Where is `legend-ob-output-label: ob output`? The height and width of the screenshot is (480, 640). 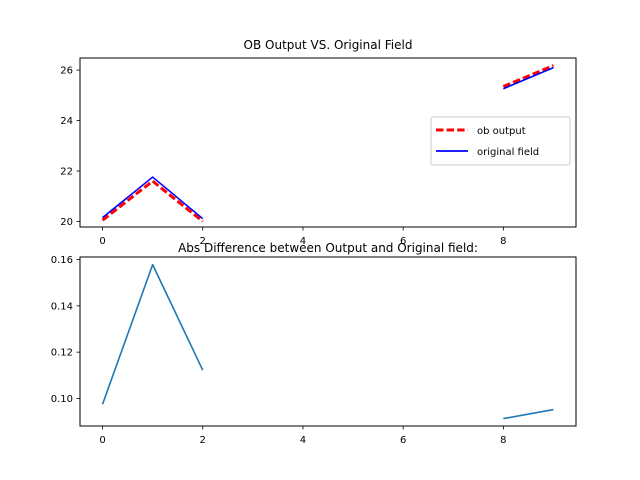
legend-ob-output-label: ob output is located at coordinates (501, 131).